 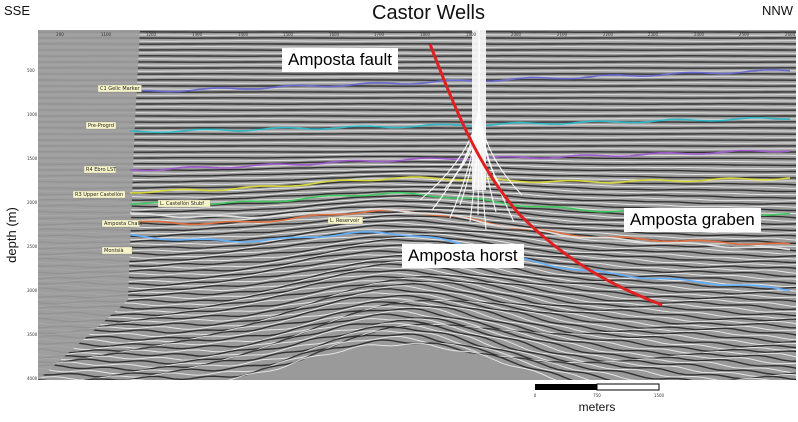 I want to click on horizon-label: R4 Ebro LST, so click(x=101, y=170).